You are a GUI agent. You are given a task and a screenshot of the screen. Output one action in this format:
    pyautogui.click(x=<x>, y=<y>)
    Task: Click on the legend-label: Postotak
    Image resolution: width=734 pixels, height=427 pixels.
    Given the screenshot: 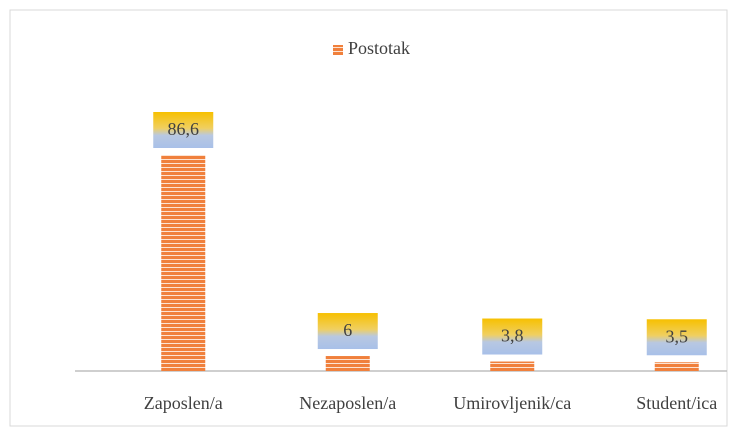 What is the action you would take?
    pyautogui.click(x=379, y=48)
    